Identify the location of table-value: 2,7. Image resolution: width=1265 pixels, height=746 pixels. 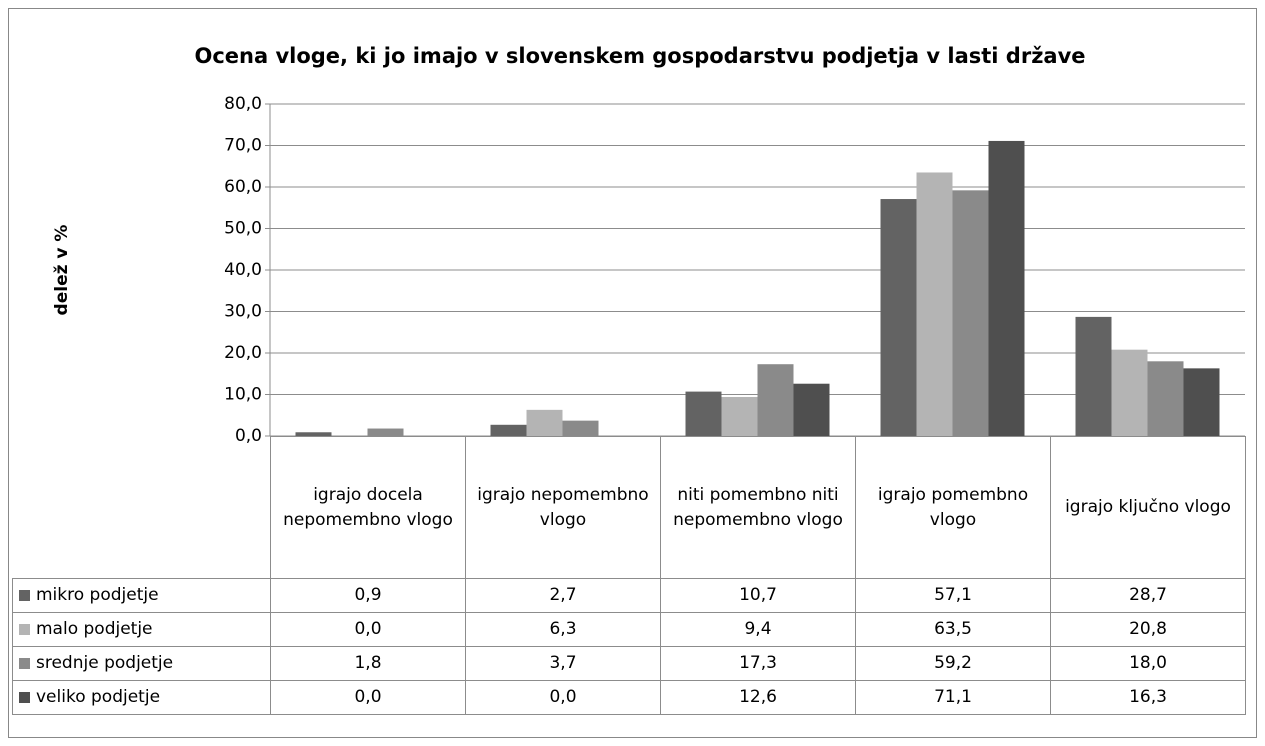
(563, 595).